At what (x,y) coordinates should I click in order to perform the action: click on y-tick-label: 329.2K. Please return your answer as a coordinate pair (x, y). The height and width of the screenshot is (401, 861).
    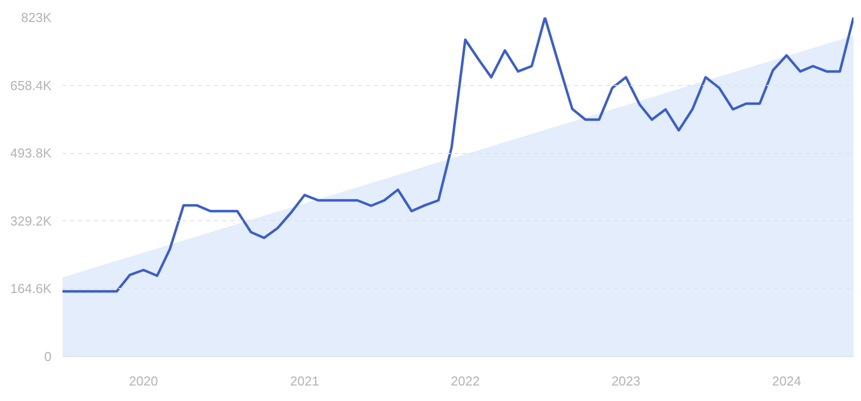
    Looking at the image, I should click on (31, 220).